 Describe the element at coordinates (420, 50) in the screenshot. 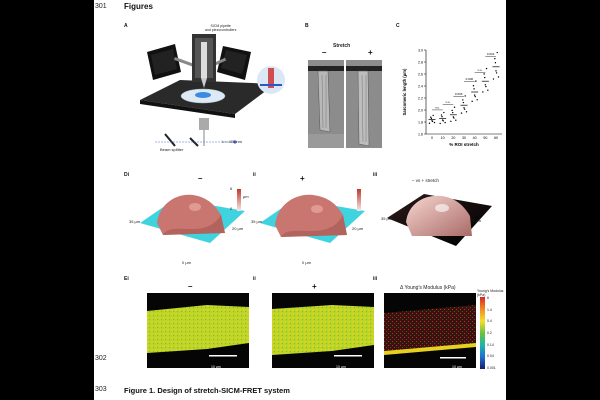

I see `y-tick-label: 3.0` at that location.